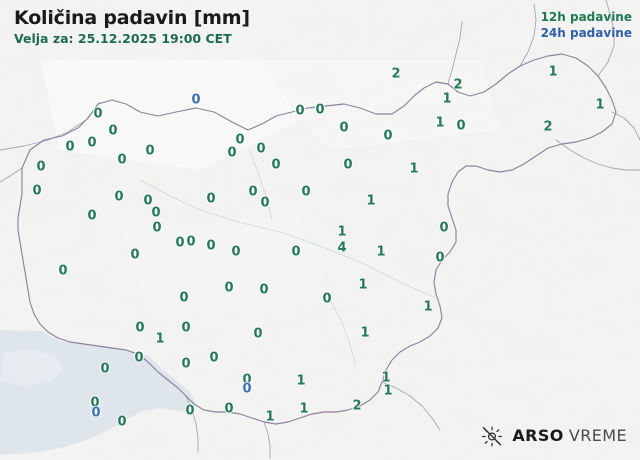  What do you see at coordinates (32, 367) in the screenshot?
I see `sea-inlet-north` at bounding box center [32, 367].